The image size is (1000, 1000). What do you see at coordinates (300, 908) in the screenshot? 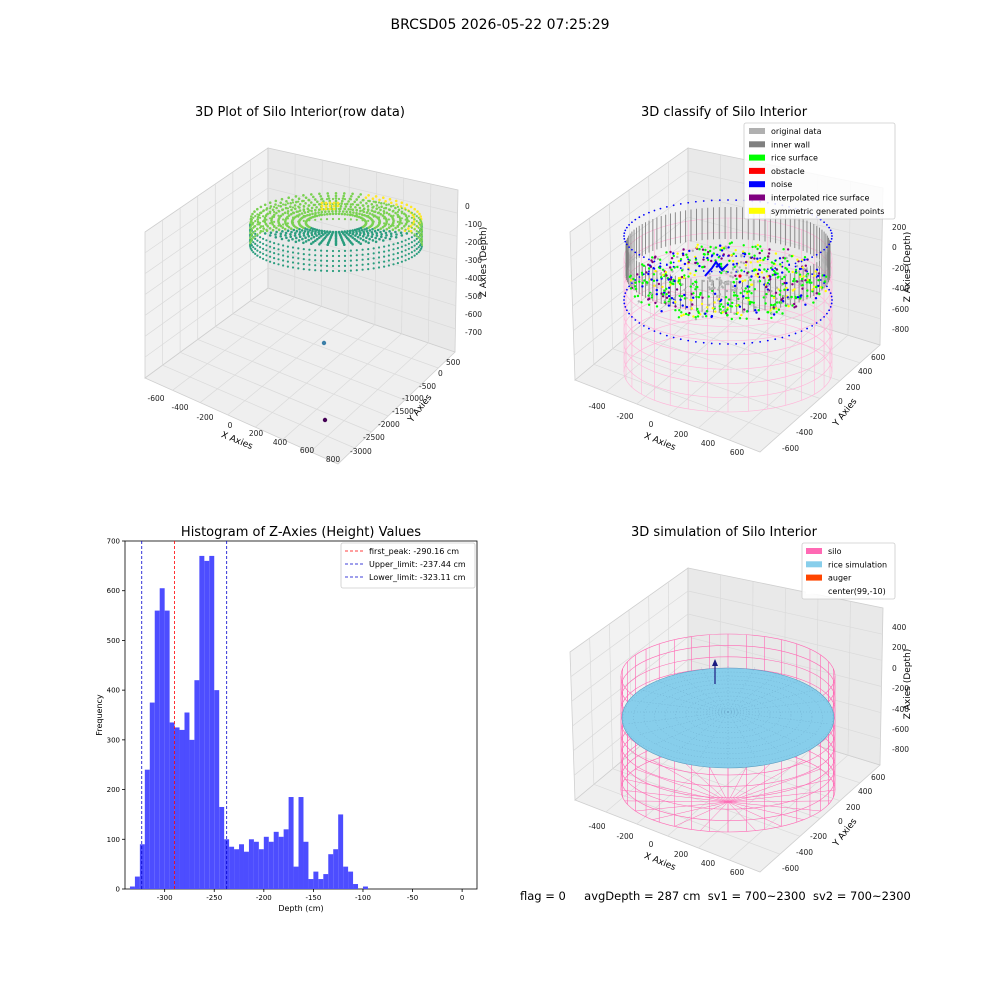
I see `p3-xlabel: Depth (cm)` at bounding box center [300, 908].